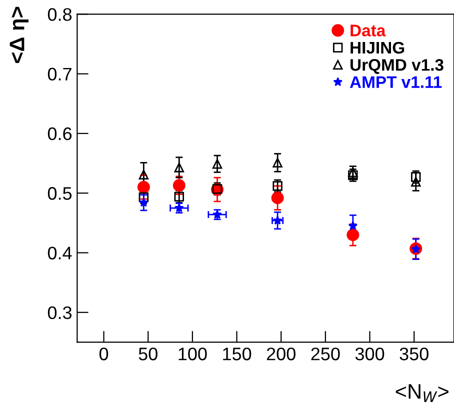 This screenshot has width=454, height=405. Describe the element at coordinates (60, 74) in the screenshot. I see `y-tick-label: 0.7` at that location.